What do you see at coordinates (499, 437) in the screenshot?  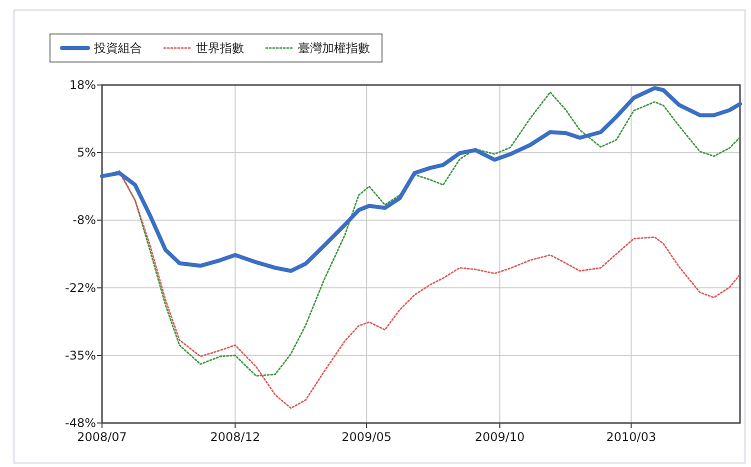 I see `x-tick-label: 2009/10` at bounding box center [499, 437].